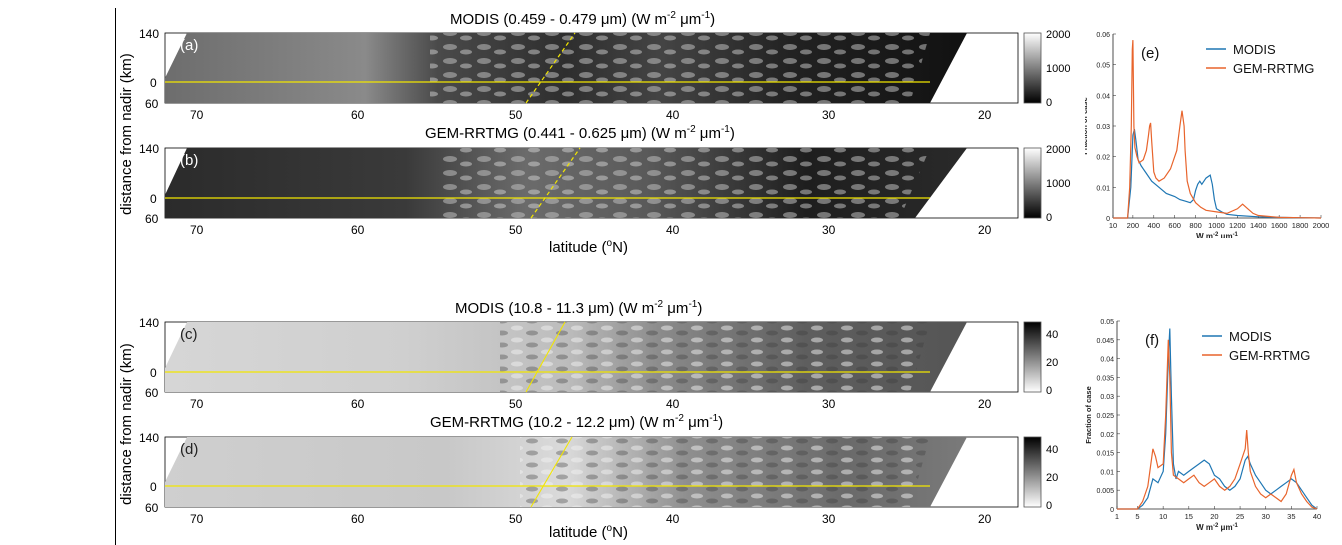 The height and width of the screenshot is (545, 1342). I want to click on y-tick-label: 0.035, so click(1105, 378).